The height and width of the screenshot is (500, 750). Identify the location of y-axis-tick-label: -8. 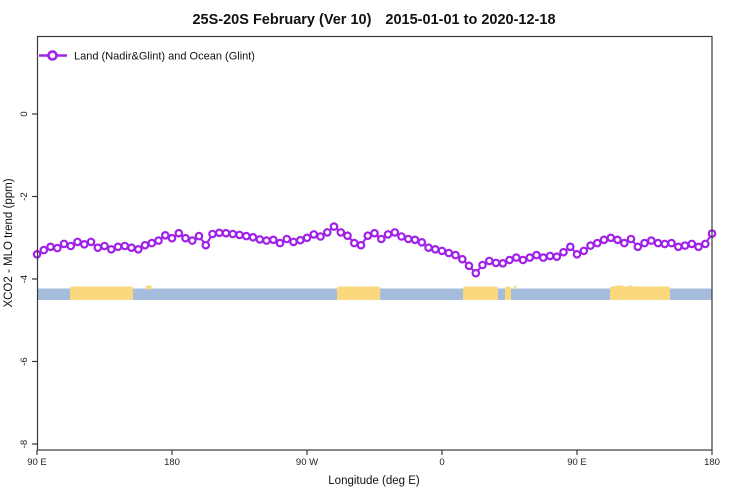
(24, 444).